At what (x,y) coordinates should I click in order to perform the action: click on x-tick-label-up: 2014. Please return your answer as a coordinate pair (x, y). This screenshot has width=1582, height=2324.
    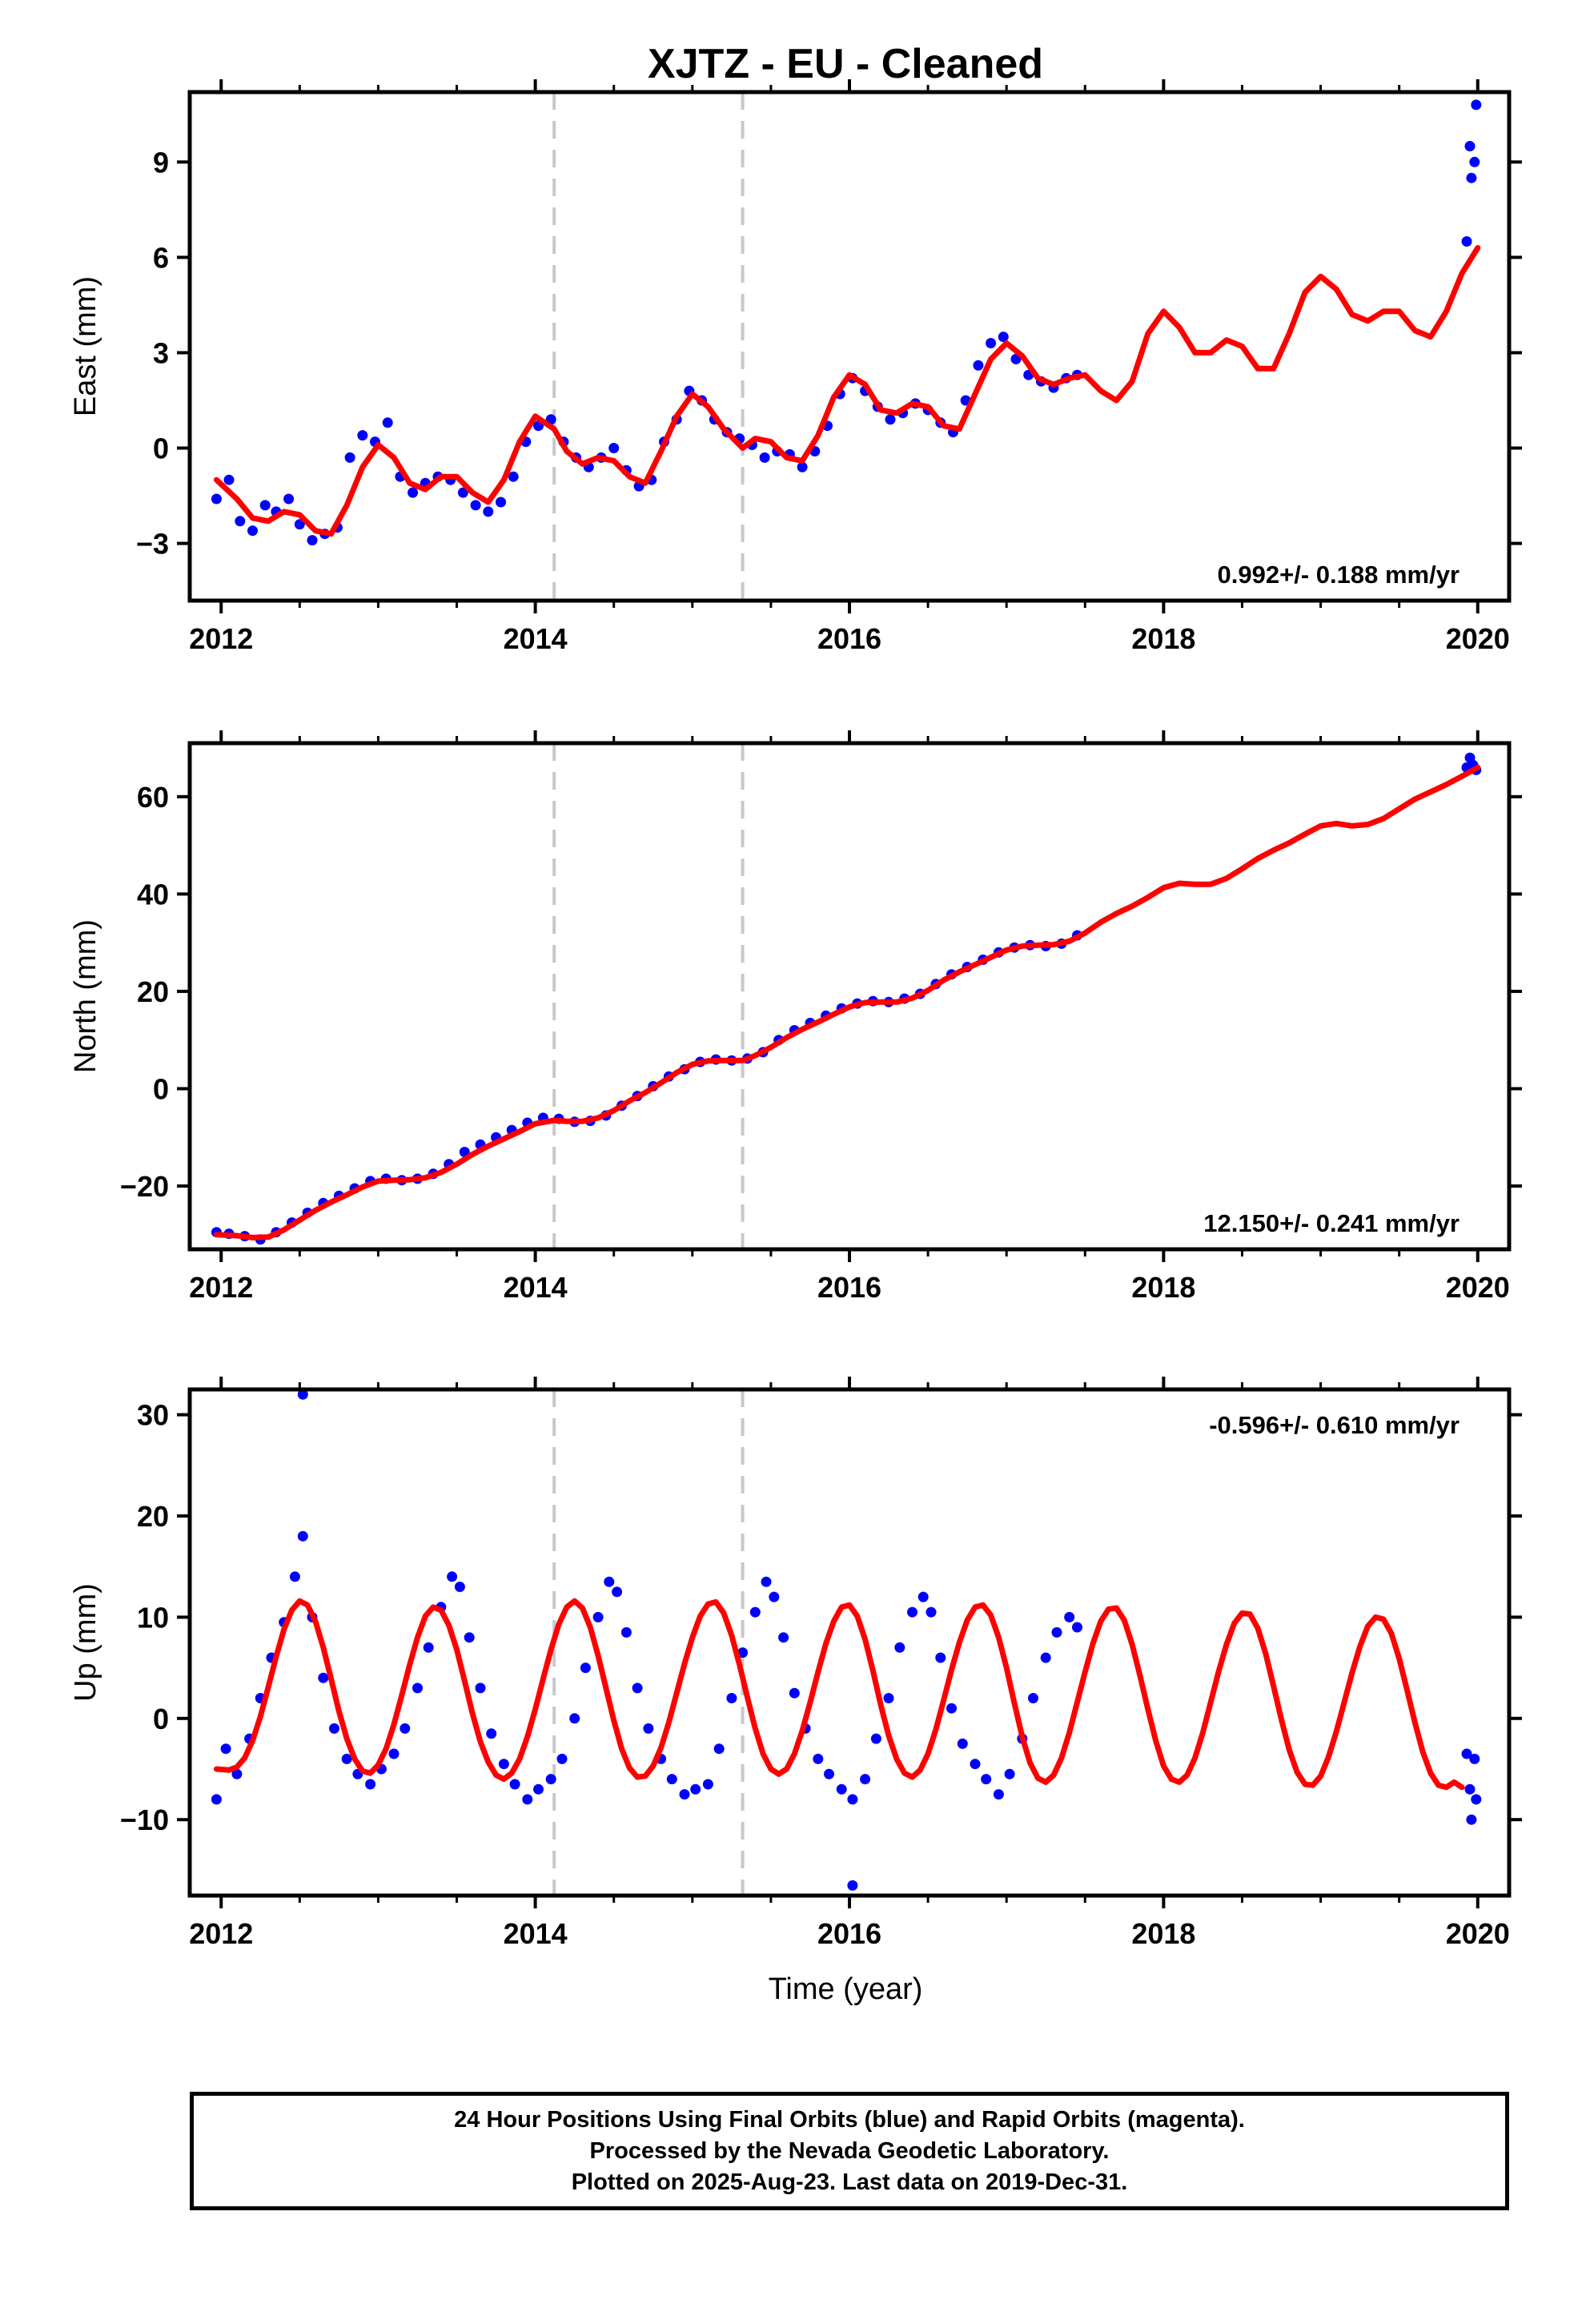
    Looking at the image, I should click on (536, 1934).